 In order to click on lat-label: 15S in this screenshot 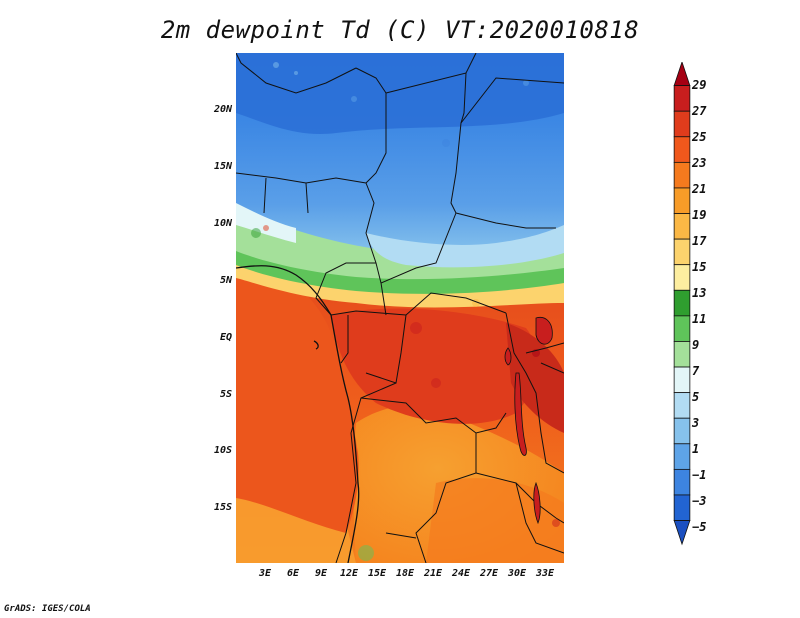, I will do `click(222, 507)`.